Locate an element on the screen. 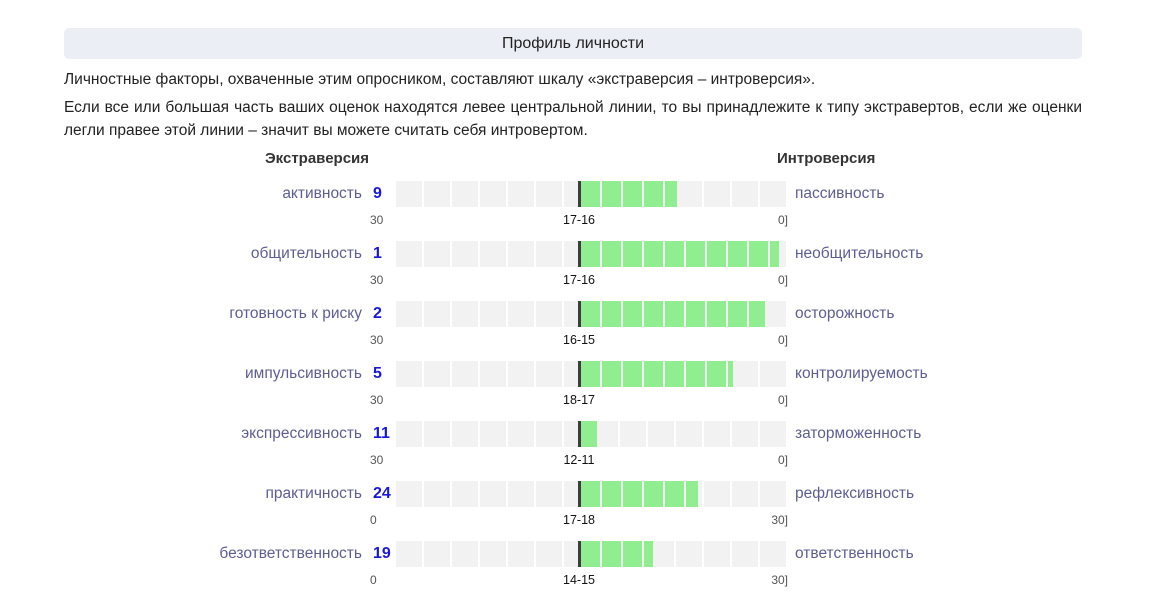 The height and width of the screenshot is (601, 1149). scale-center-tick: 17-16 is located at coordinates (579, 220).